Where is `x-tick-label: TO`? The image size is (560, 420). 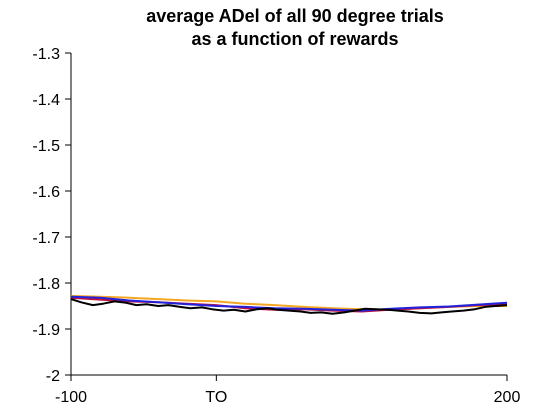
x-tick-label: TO is located at coordinates (216, 397).